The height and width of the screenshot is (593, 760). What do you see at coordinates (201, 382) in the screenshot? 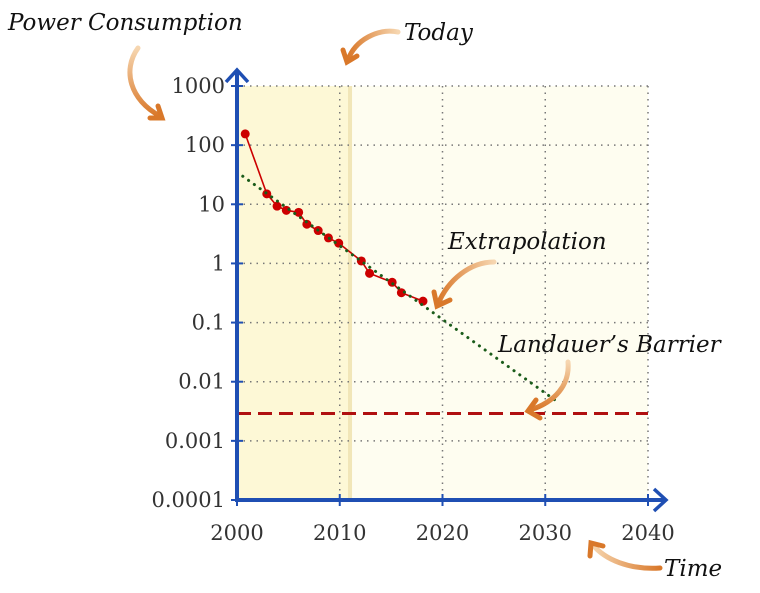
I see `y-tick-label: 0.01` at bounding box center [201, 382].